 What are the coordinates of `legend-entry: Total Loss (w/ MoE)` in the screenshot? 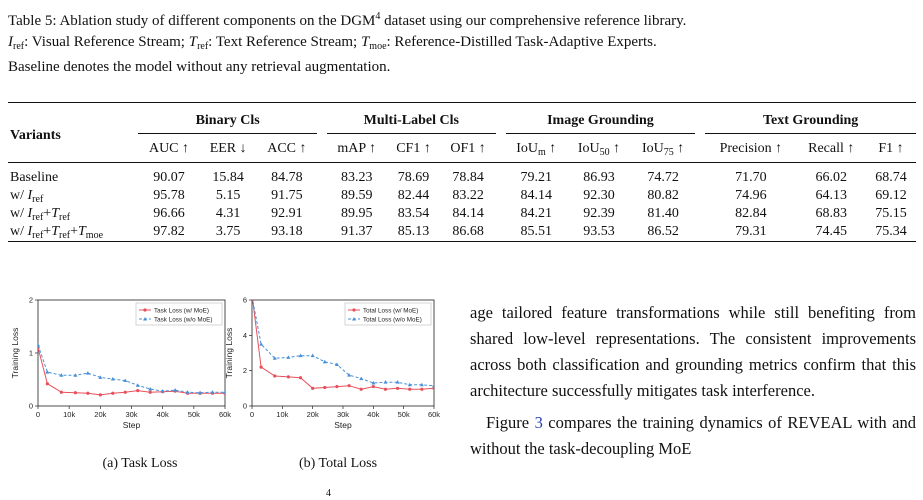 It's located at (390, 310).